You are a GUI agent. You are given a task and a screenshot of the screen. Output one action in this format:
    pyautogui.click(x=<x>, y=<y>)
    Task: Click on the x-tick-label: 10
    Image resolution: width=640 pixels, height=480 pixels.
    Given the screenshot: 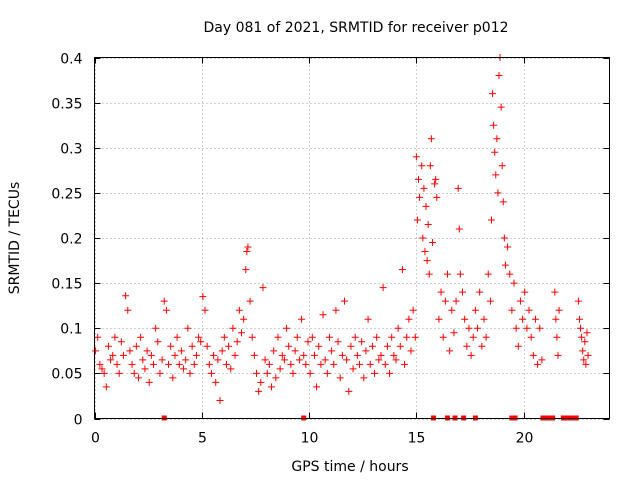 What is the action you would take?
    pyautogui.click(x=310, y=439)
    